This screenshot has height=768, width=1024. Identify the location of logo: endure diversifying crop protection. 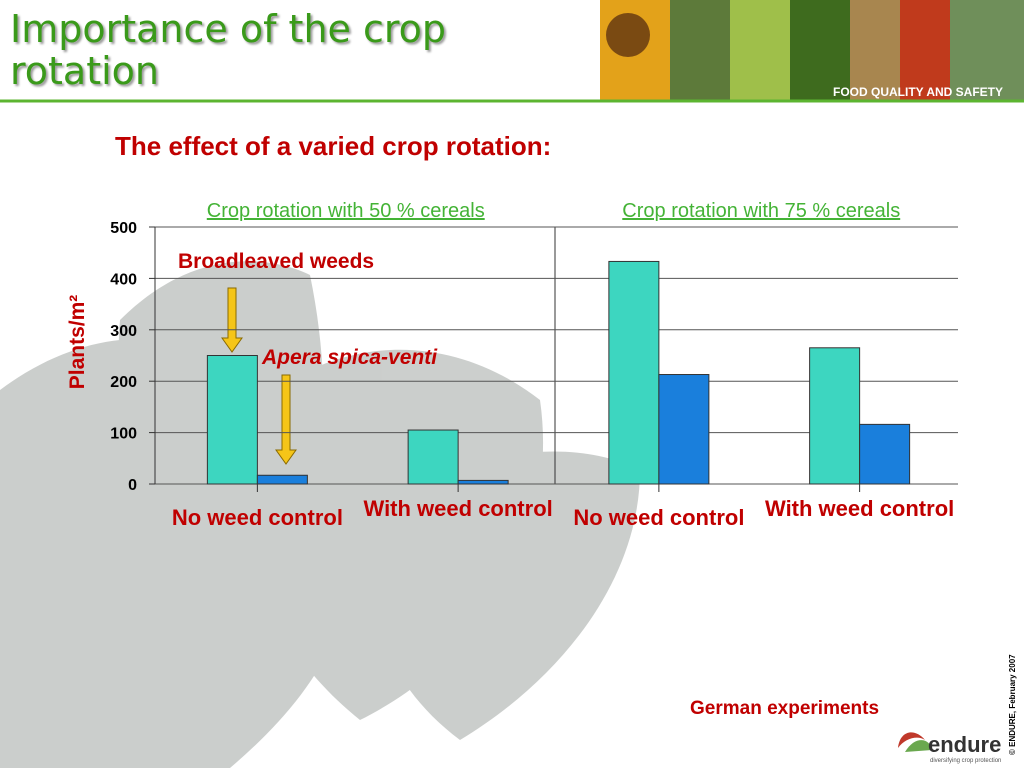
(949, 748).